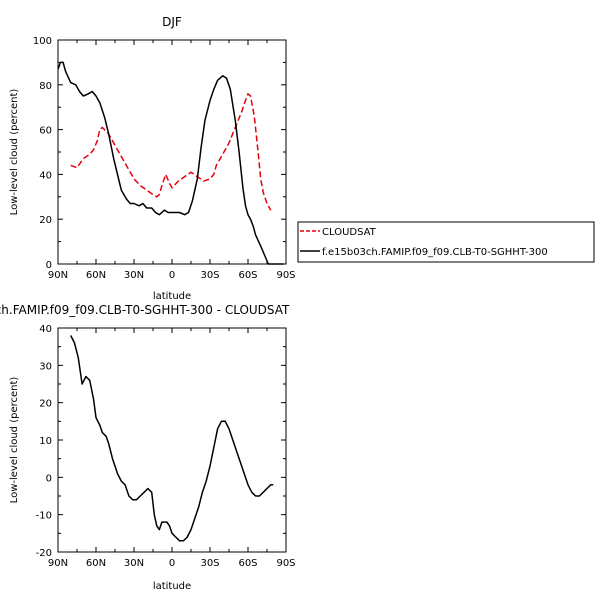  What do you see at coordinates (171, 152) in the screenshot?
I see `top-series-line-cloudsat` at bounding box center [171, 152].